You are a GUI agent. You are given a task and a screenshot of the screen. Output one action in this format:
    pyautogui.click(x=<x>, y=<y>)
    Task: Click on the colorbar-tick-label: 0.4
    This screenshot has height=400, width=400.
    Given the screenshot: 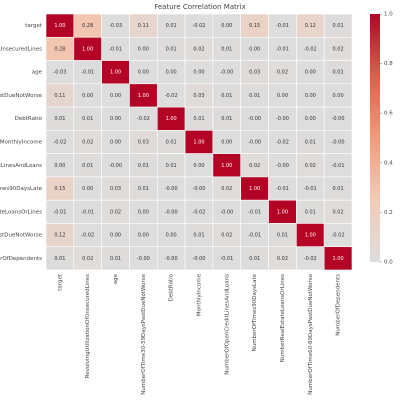 What is the action you would take?
    pyautogui.click(x=388, y=163)
    